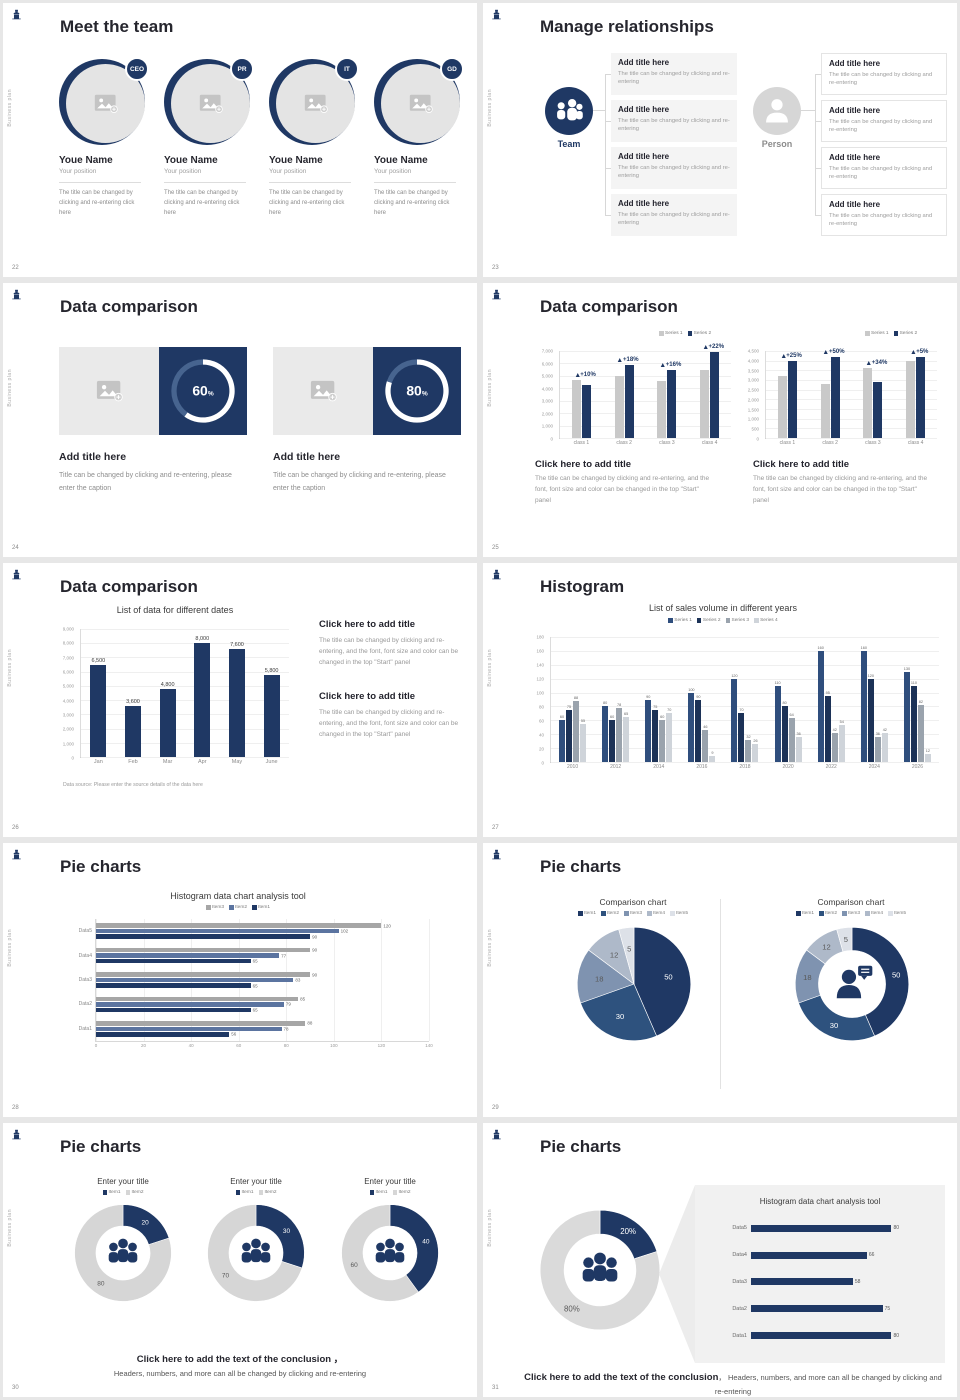 The height and width of the screenshot is (1400, 960). What do you see at coordinates (748, 736) in the screenshot?
I see `vlab: 32` at bounding box center [748, 736].